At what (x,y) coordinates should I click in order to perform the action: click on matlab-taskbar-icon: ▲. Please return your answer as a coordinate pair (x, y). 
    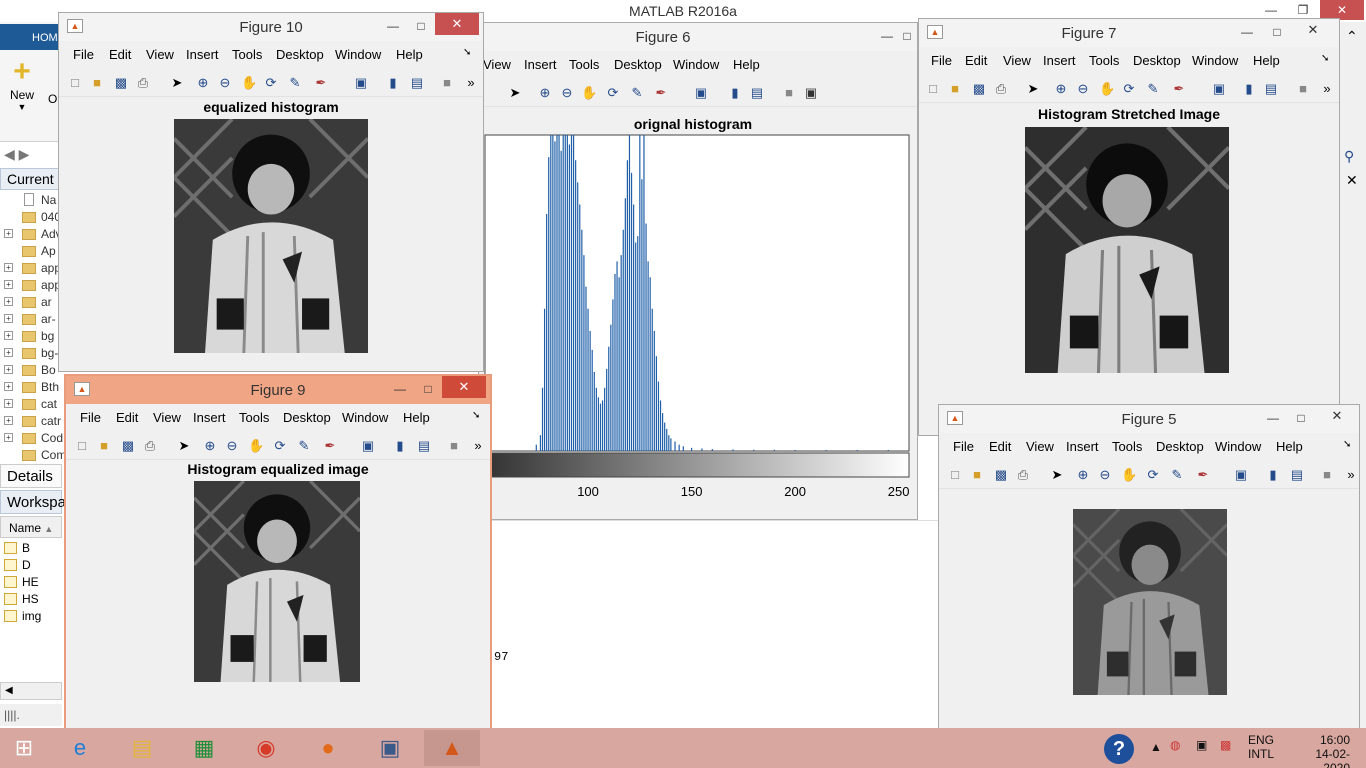
    Looking at the image, I should click on (452, 748).